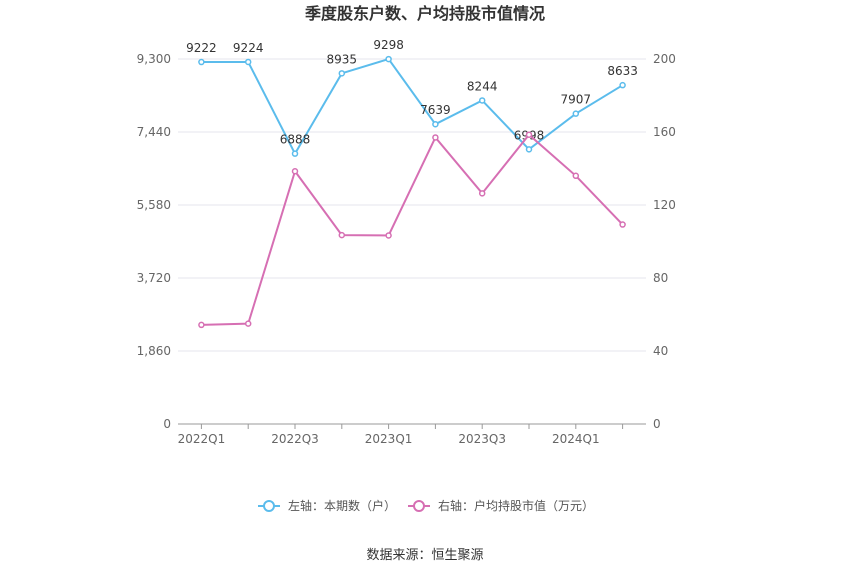 This screenshot has height=579, width=850. Describe the element at coordinates (424, 13) in the screenshot. I see `chart-title: 季度股东户数、户均持股市值情况` at that location.